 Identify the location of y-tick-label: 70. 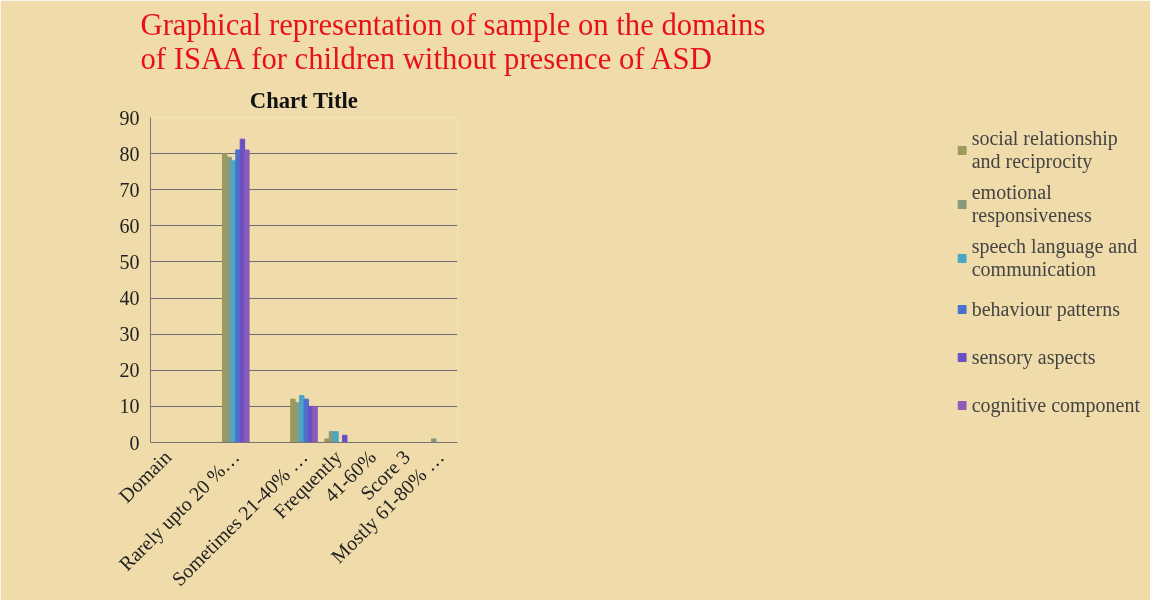
(129, 189).